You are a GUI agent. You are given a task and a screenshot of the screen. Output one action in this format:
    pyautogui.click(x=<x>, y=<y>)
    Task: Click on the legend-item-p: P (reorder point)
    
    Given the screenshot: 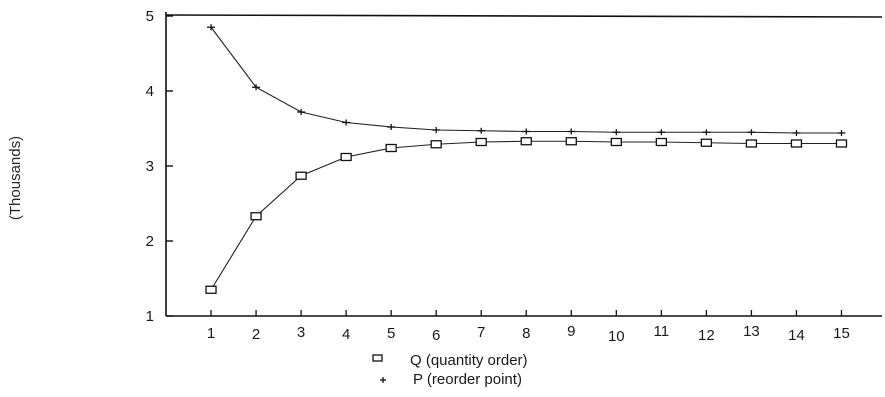 What is the action you would take?
    pyautogui.click(x=451, y=379)
    